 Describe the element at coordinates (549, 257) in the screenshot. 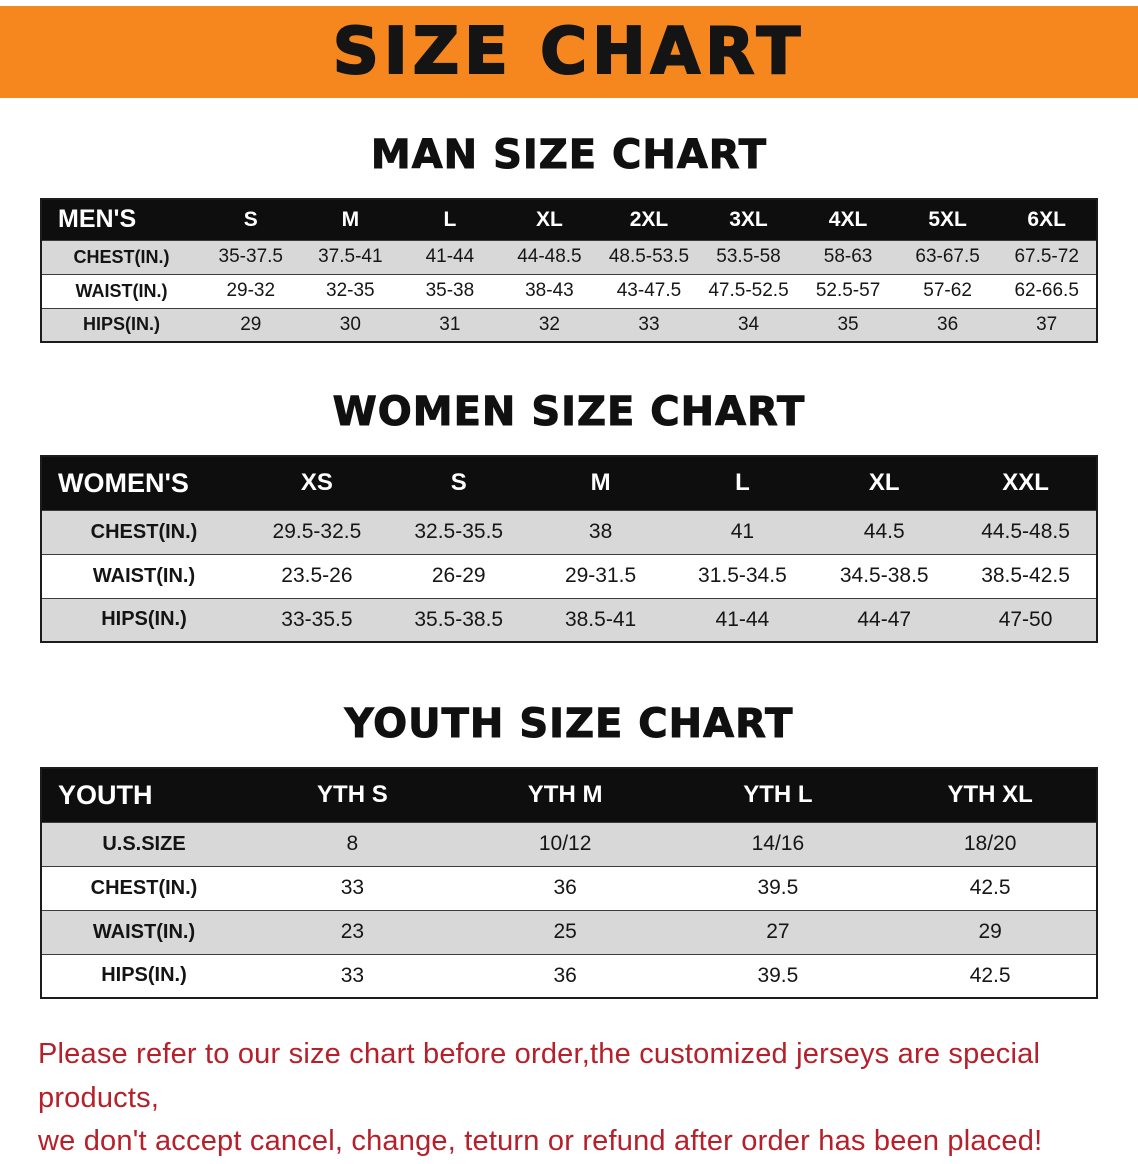

I see `size-value-cell: 44-48.5` at that location.